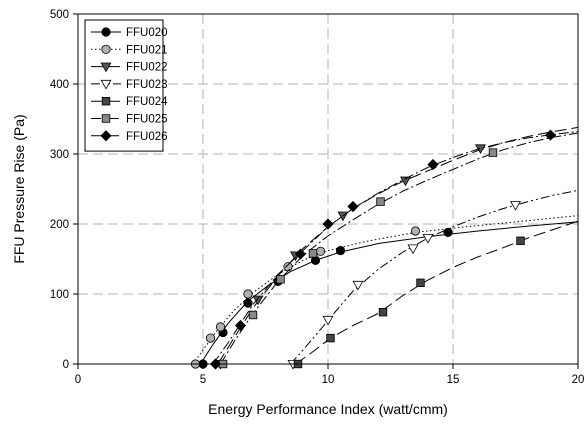 This screenshot has width=586, height=426. What do you see at coordinates (59, 155) in the screenshot?
I see `y-tick-label: 300` at bounding box center [59, 155].